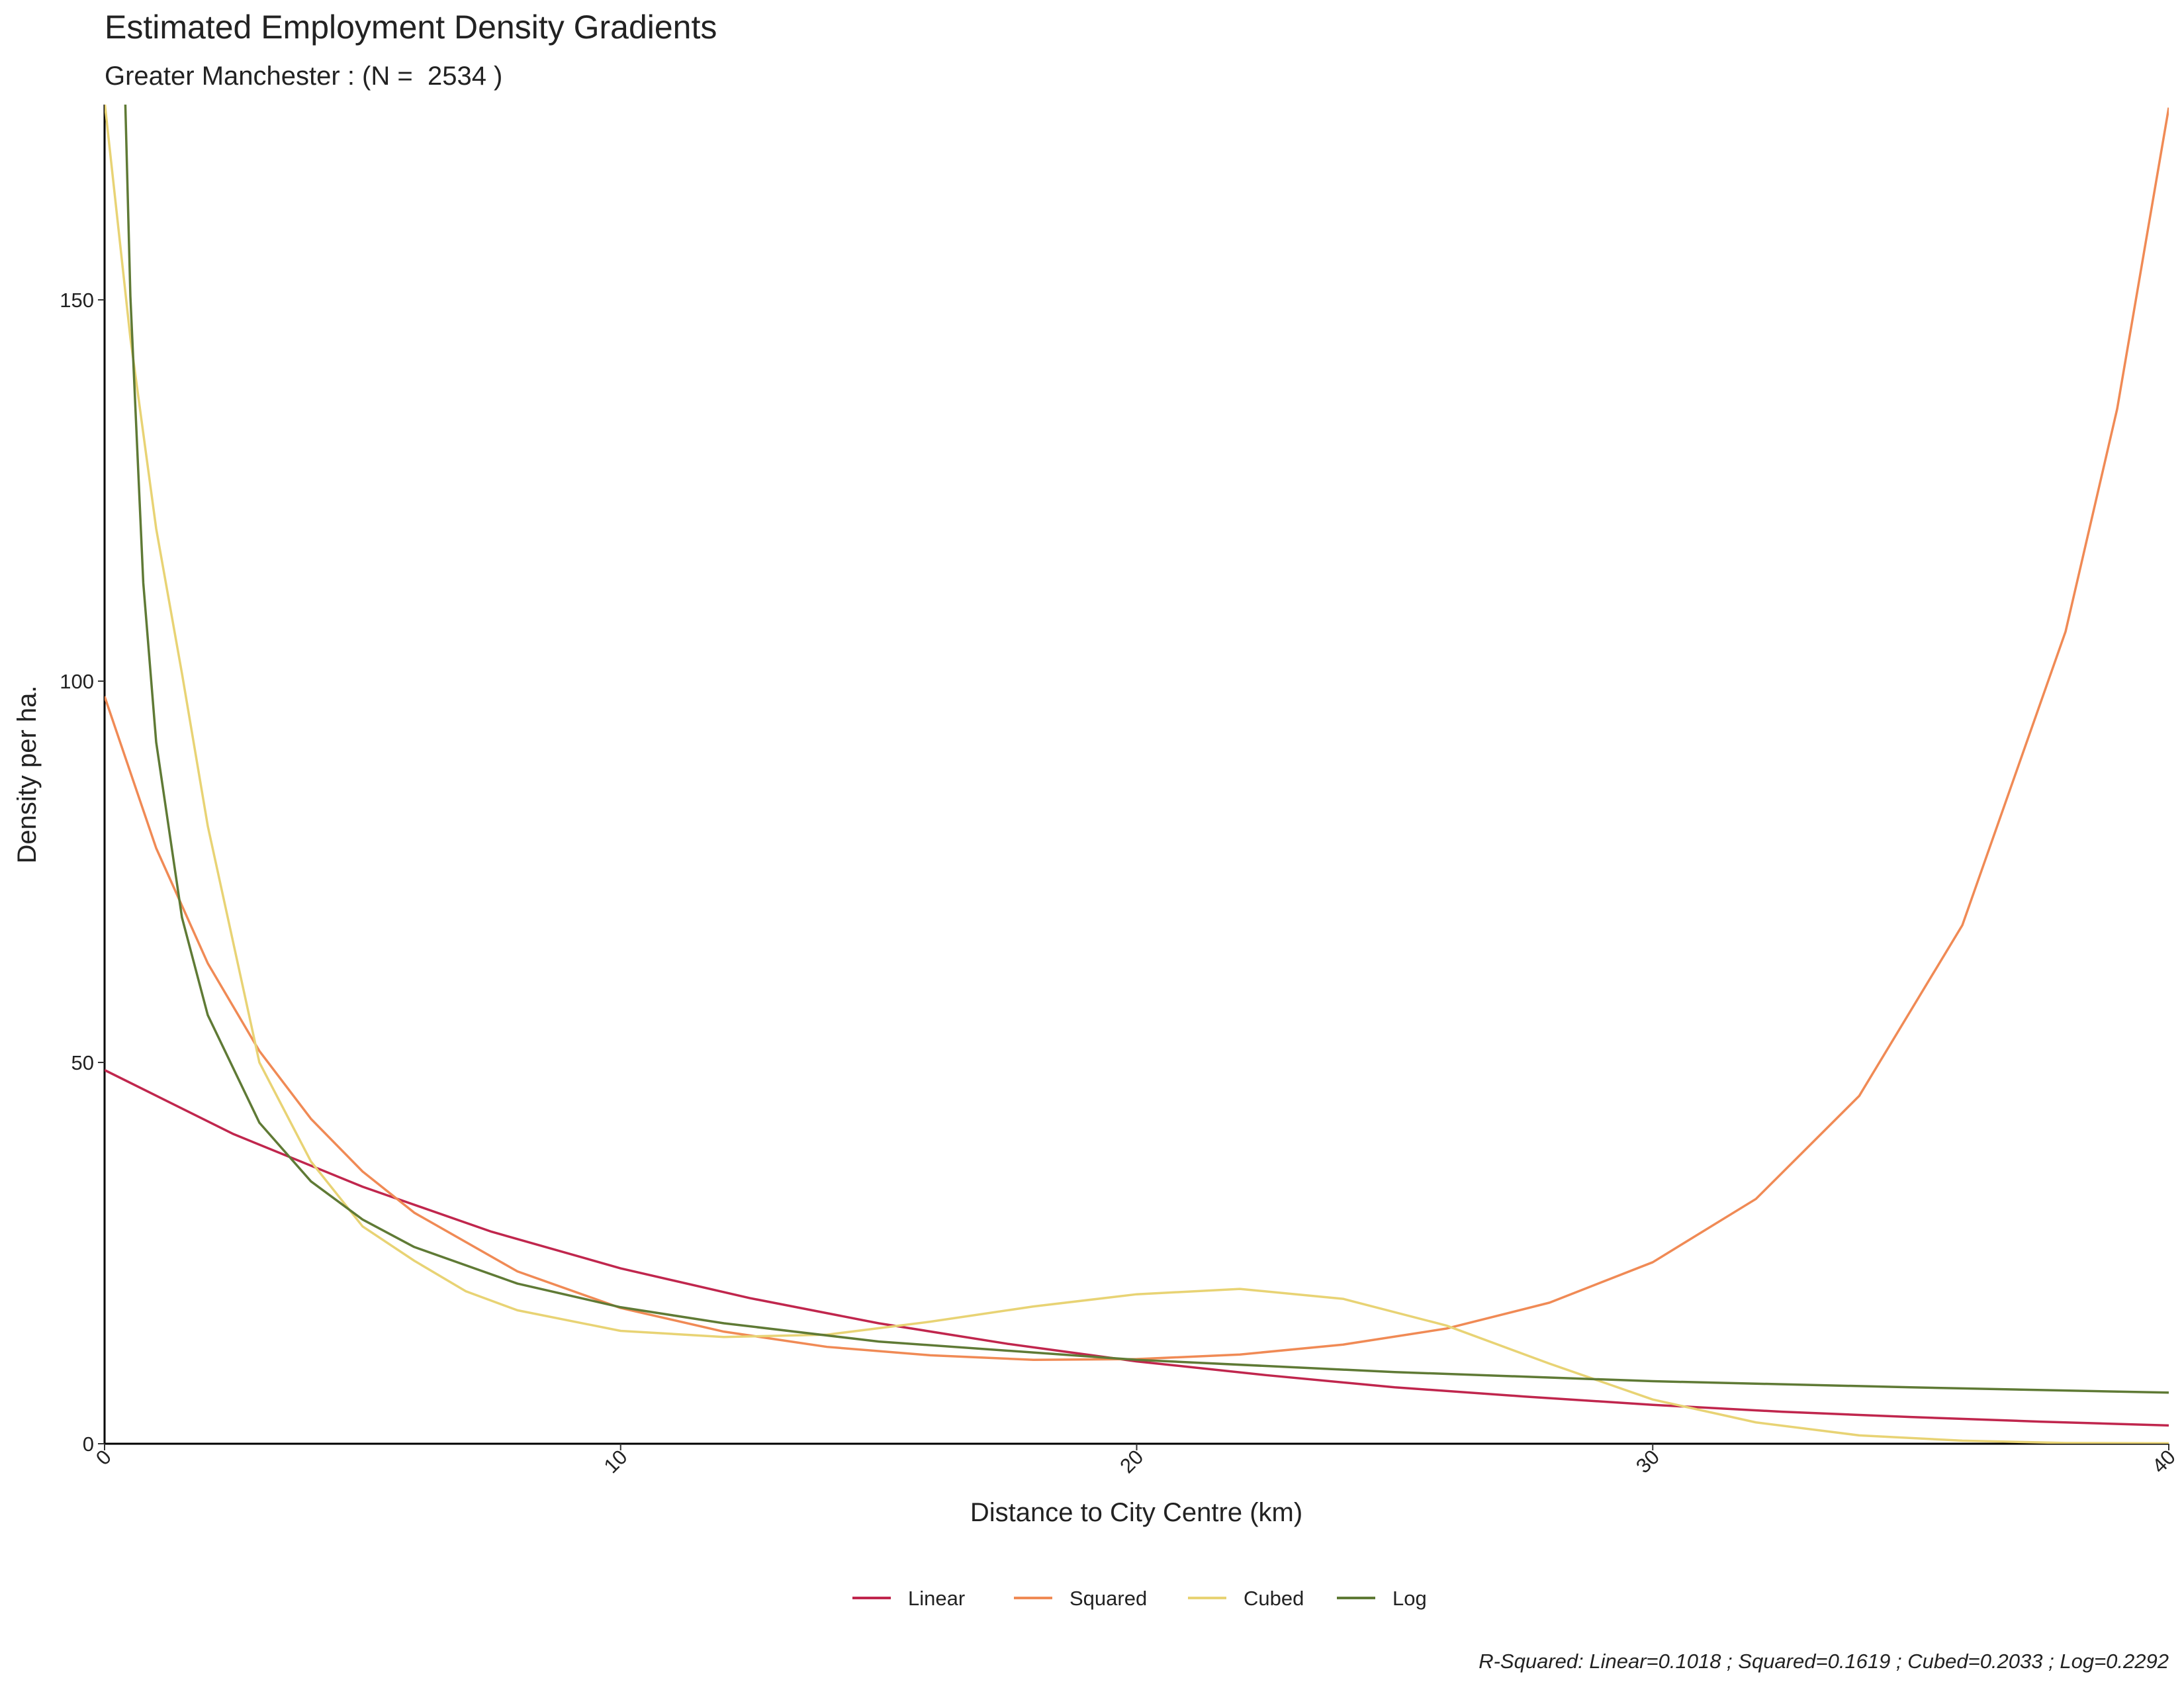 The width and height of the screenshot is (2184, 1688). I want to click on legend-label: Cubed, so click(1274, 1598).